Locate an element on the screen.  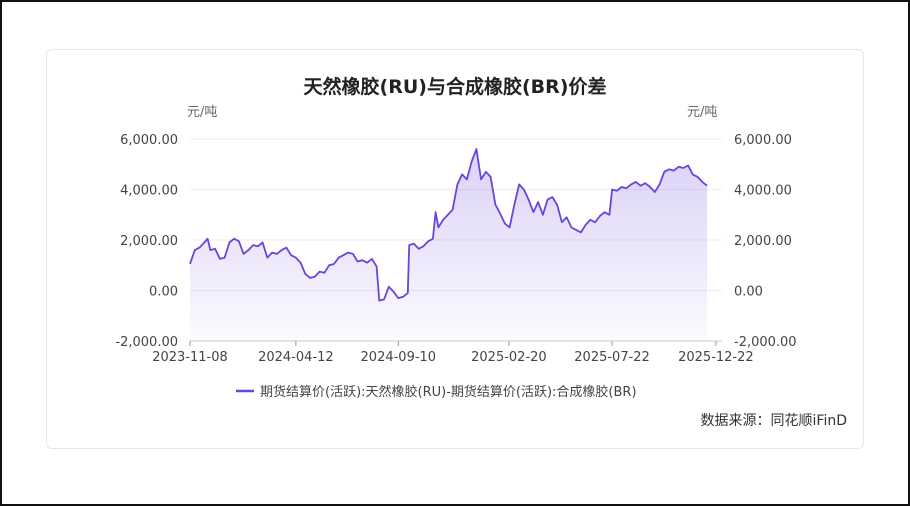
y-tick-label-right: 2,000.00 is located at coordinates (763, 241).